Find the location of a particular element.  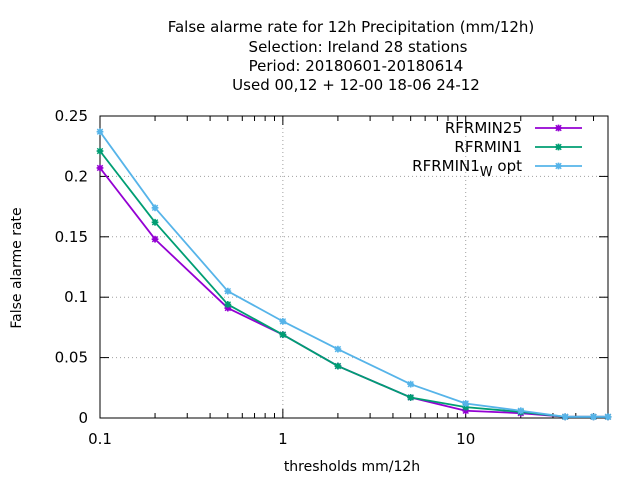

y-tick-label: 0.05 is located at coordinates (71, 358).